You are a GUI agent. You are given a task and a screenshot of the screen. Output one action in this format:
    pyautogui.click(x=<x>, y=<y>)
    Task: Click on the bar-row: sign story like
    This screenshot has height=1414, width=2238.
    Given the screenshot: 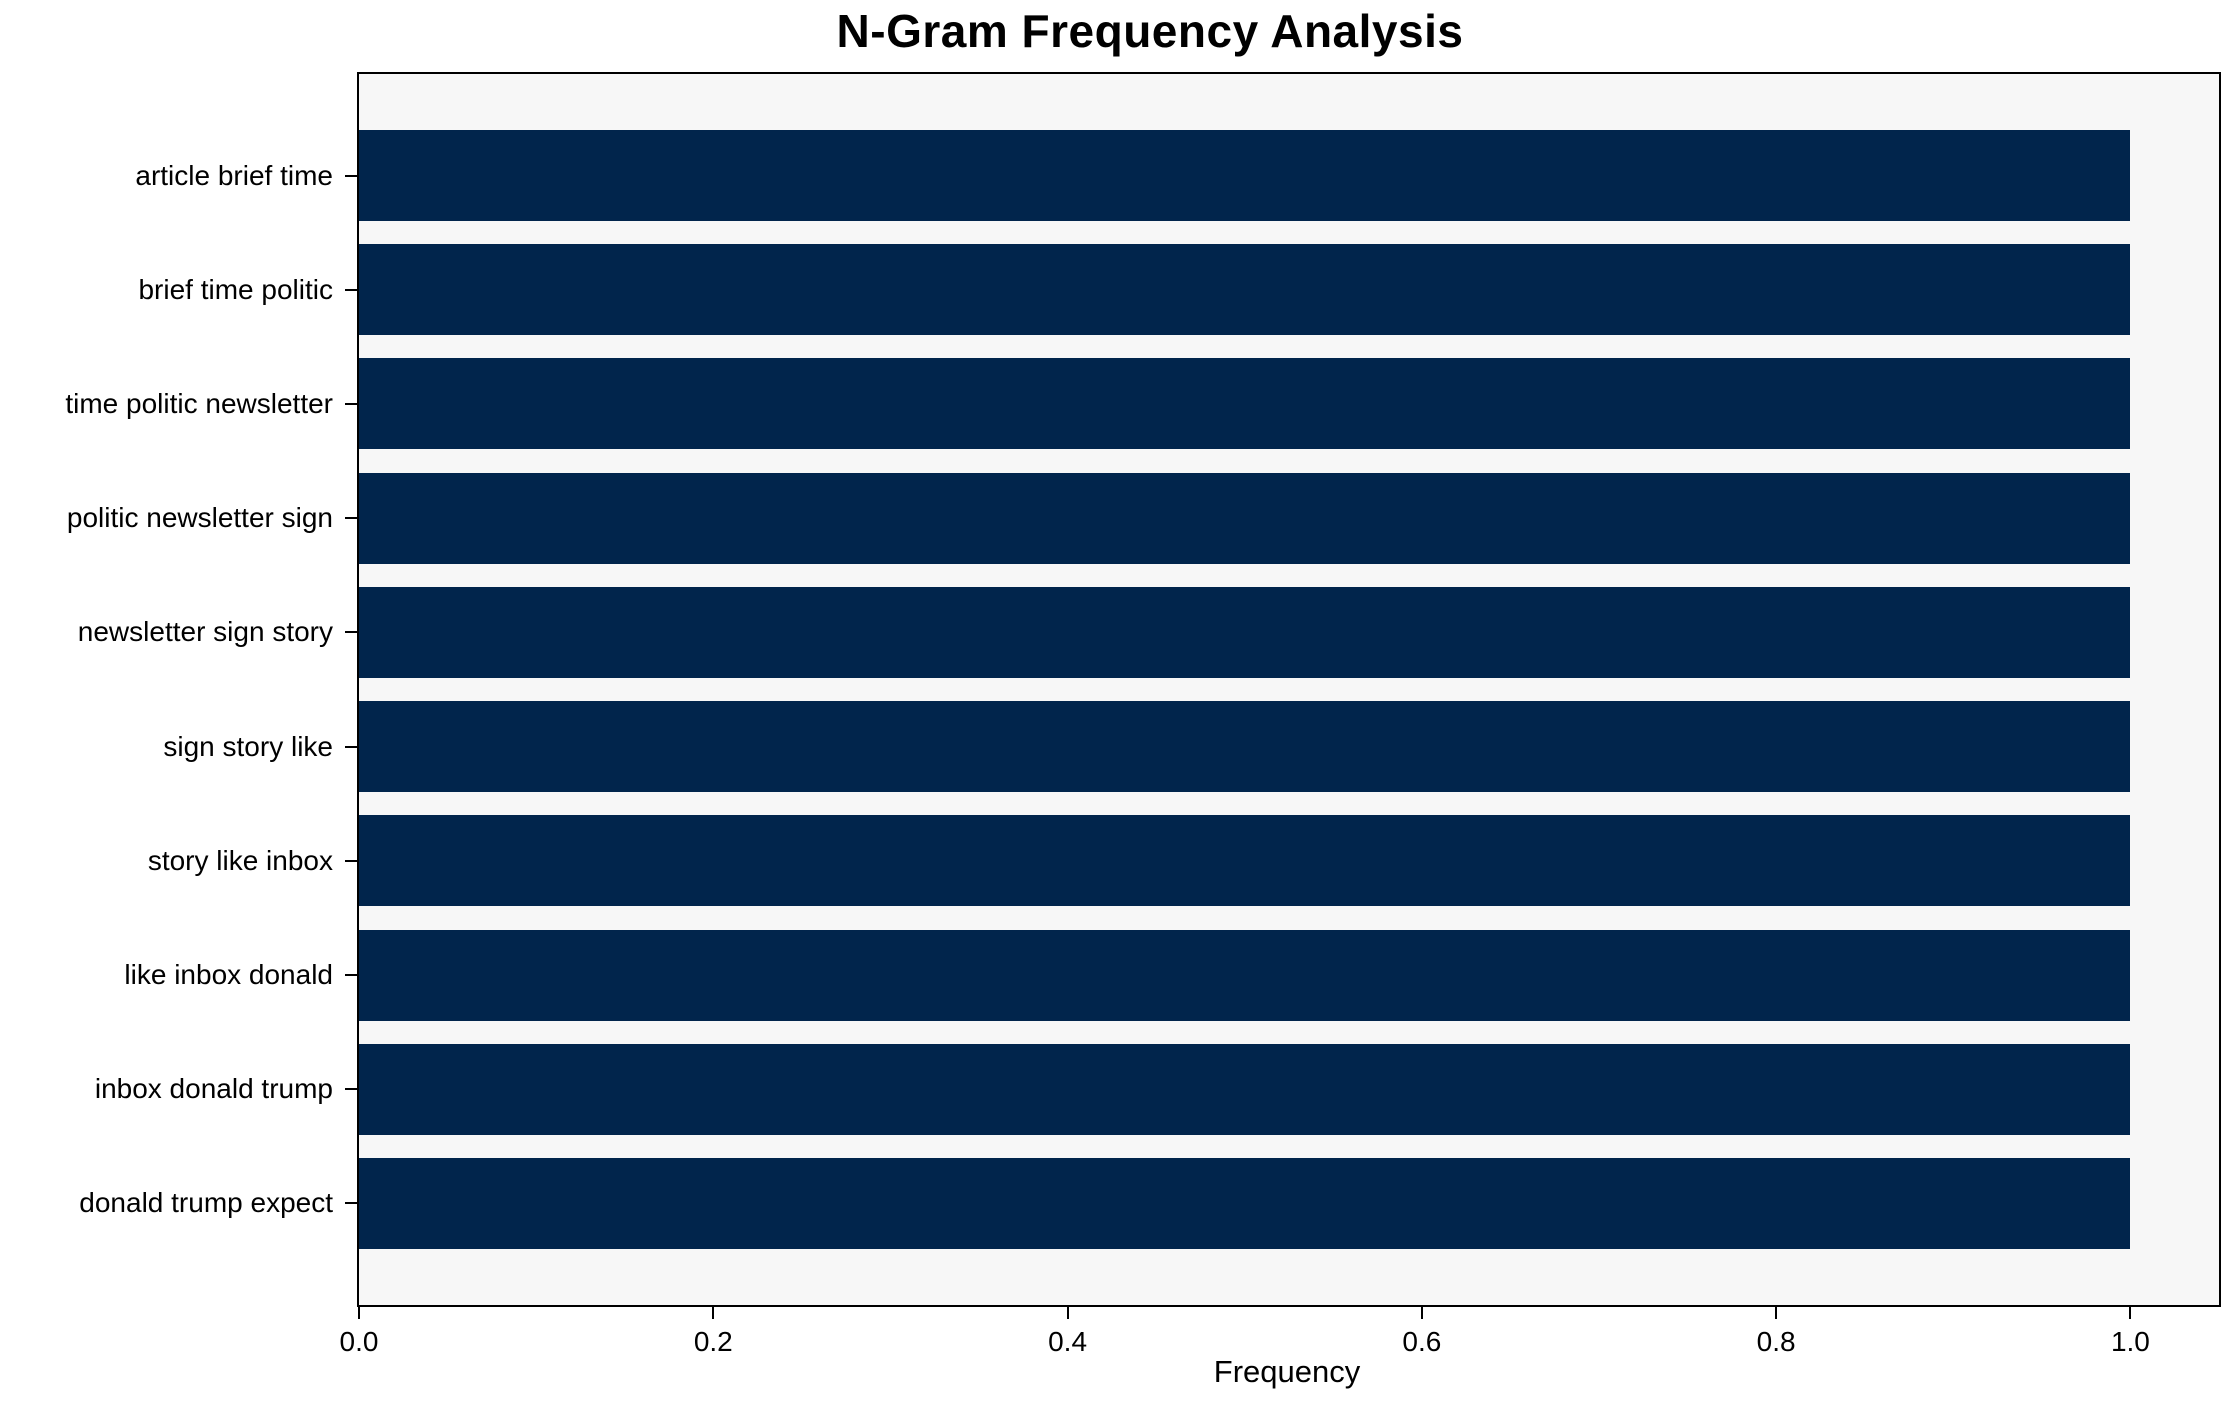 What is the action you would take?
    pyautogui.click(x=1191, y=747)
    